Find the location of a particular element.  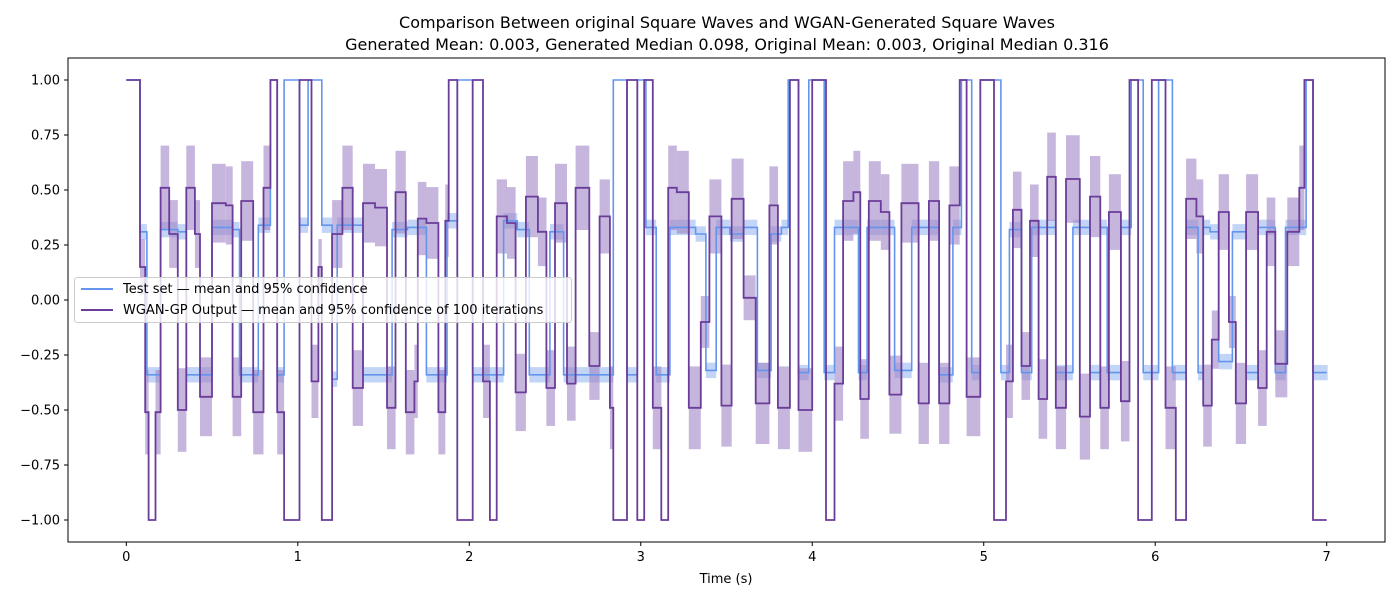

y-tick-label: 1.00 is located at coordinates (45, 81).